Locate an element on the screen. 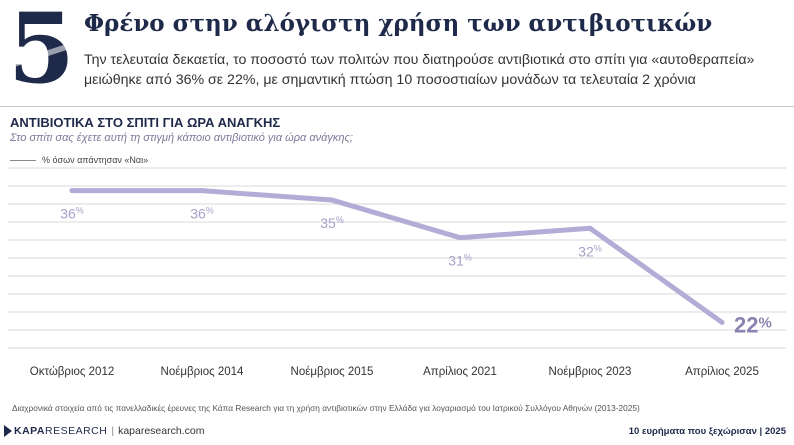  legend-line-icon is located at coordinates (23, 160).